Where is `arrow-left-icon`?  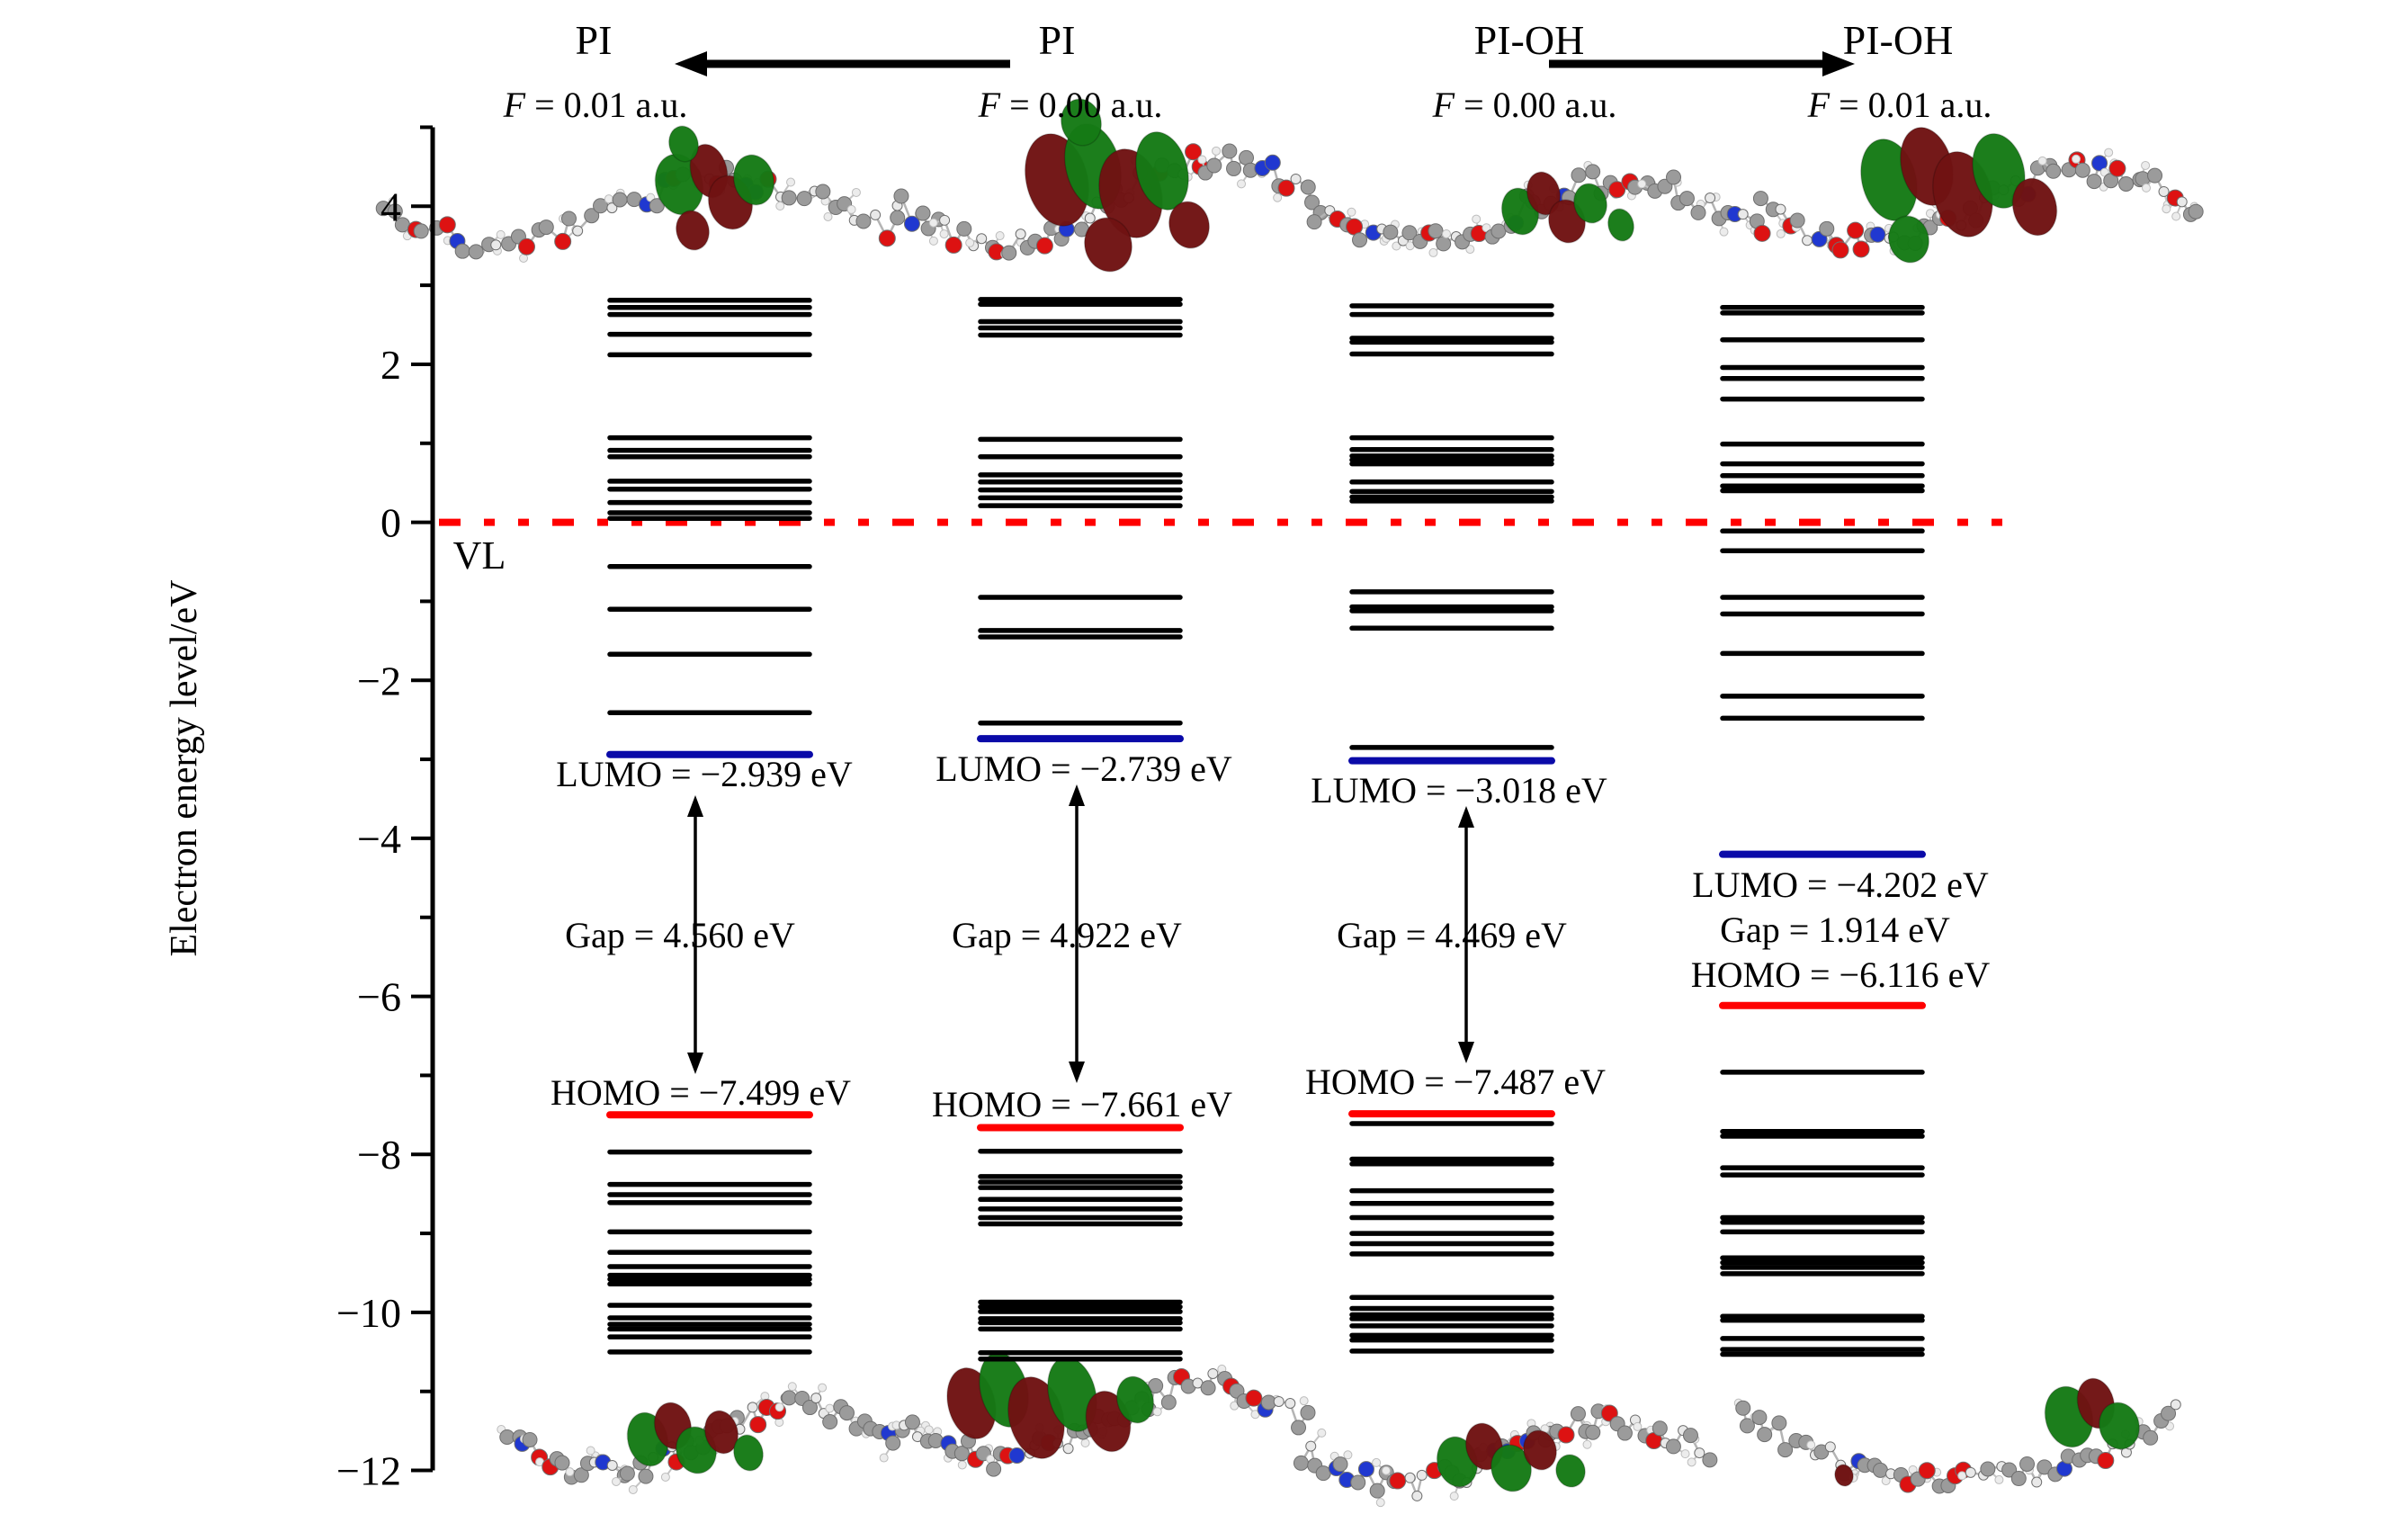 arrow-left-icon is located at coordinates (691, 64).